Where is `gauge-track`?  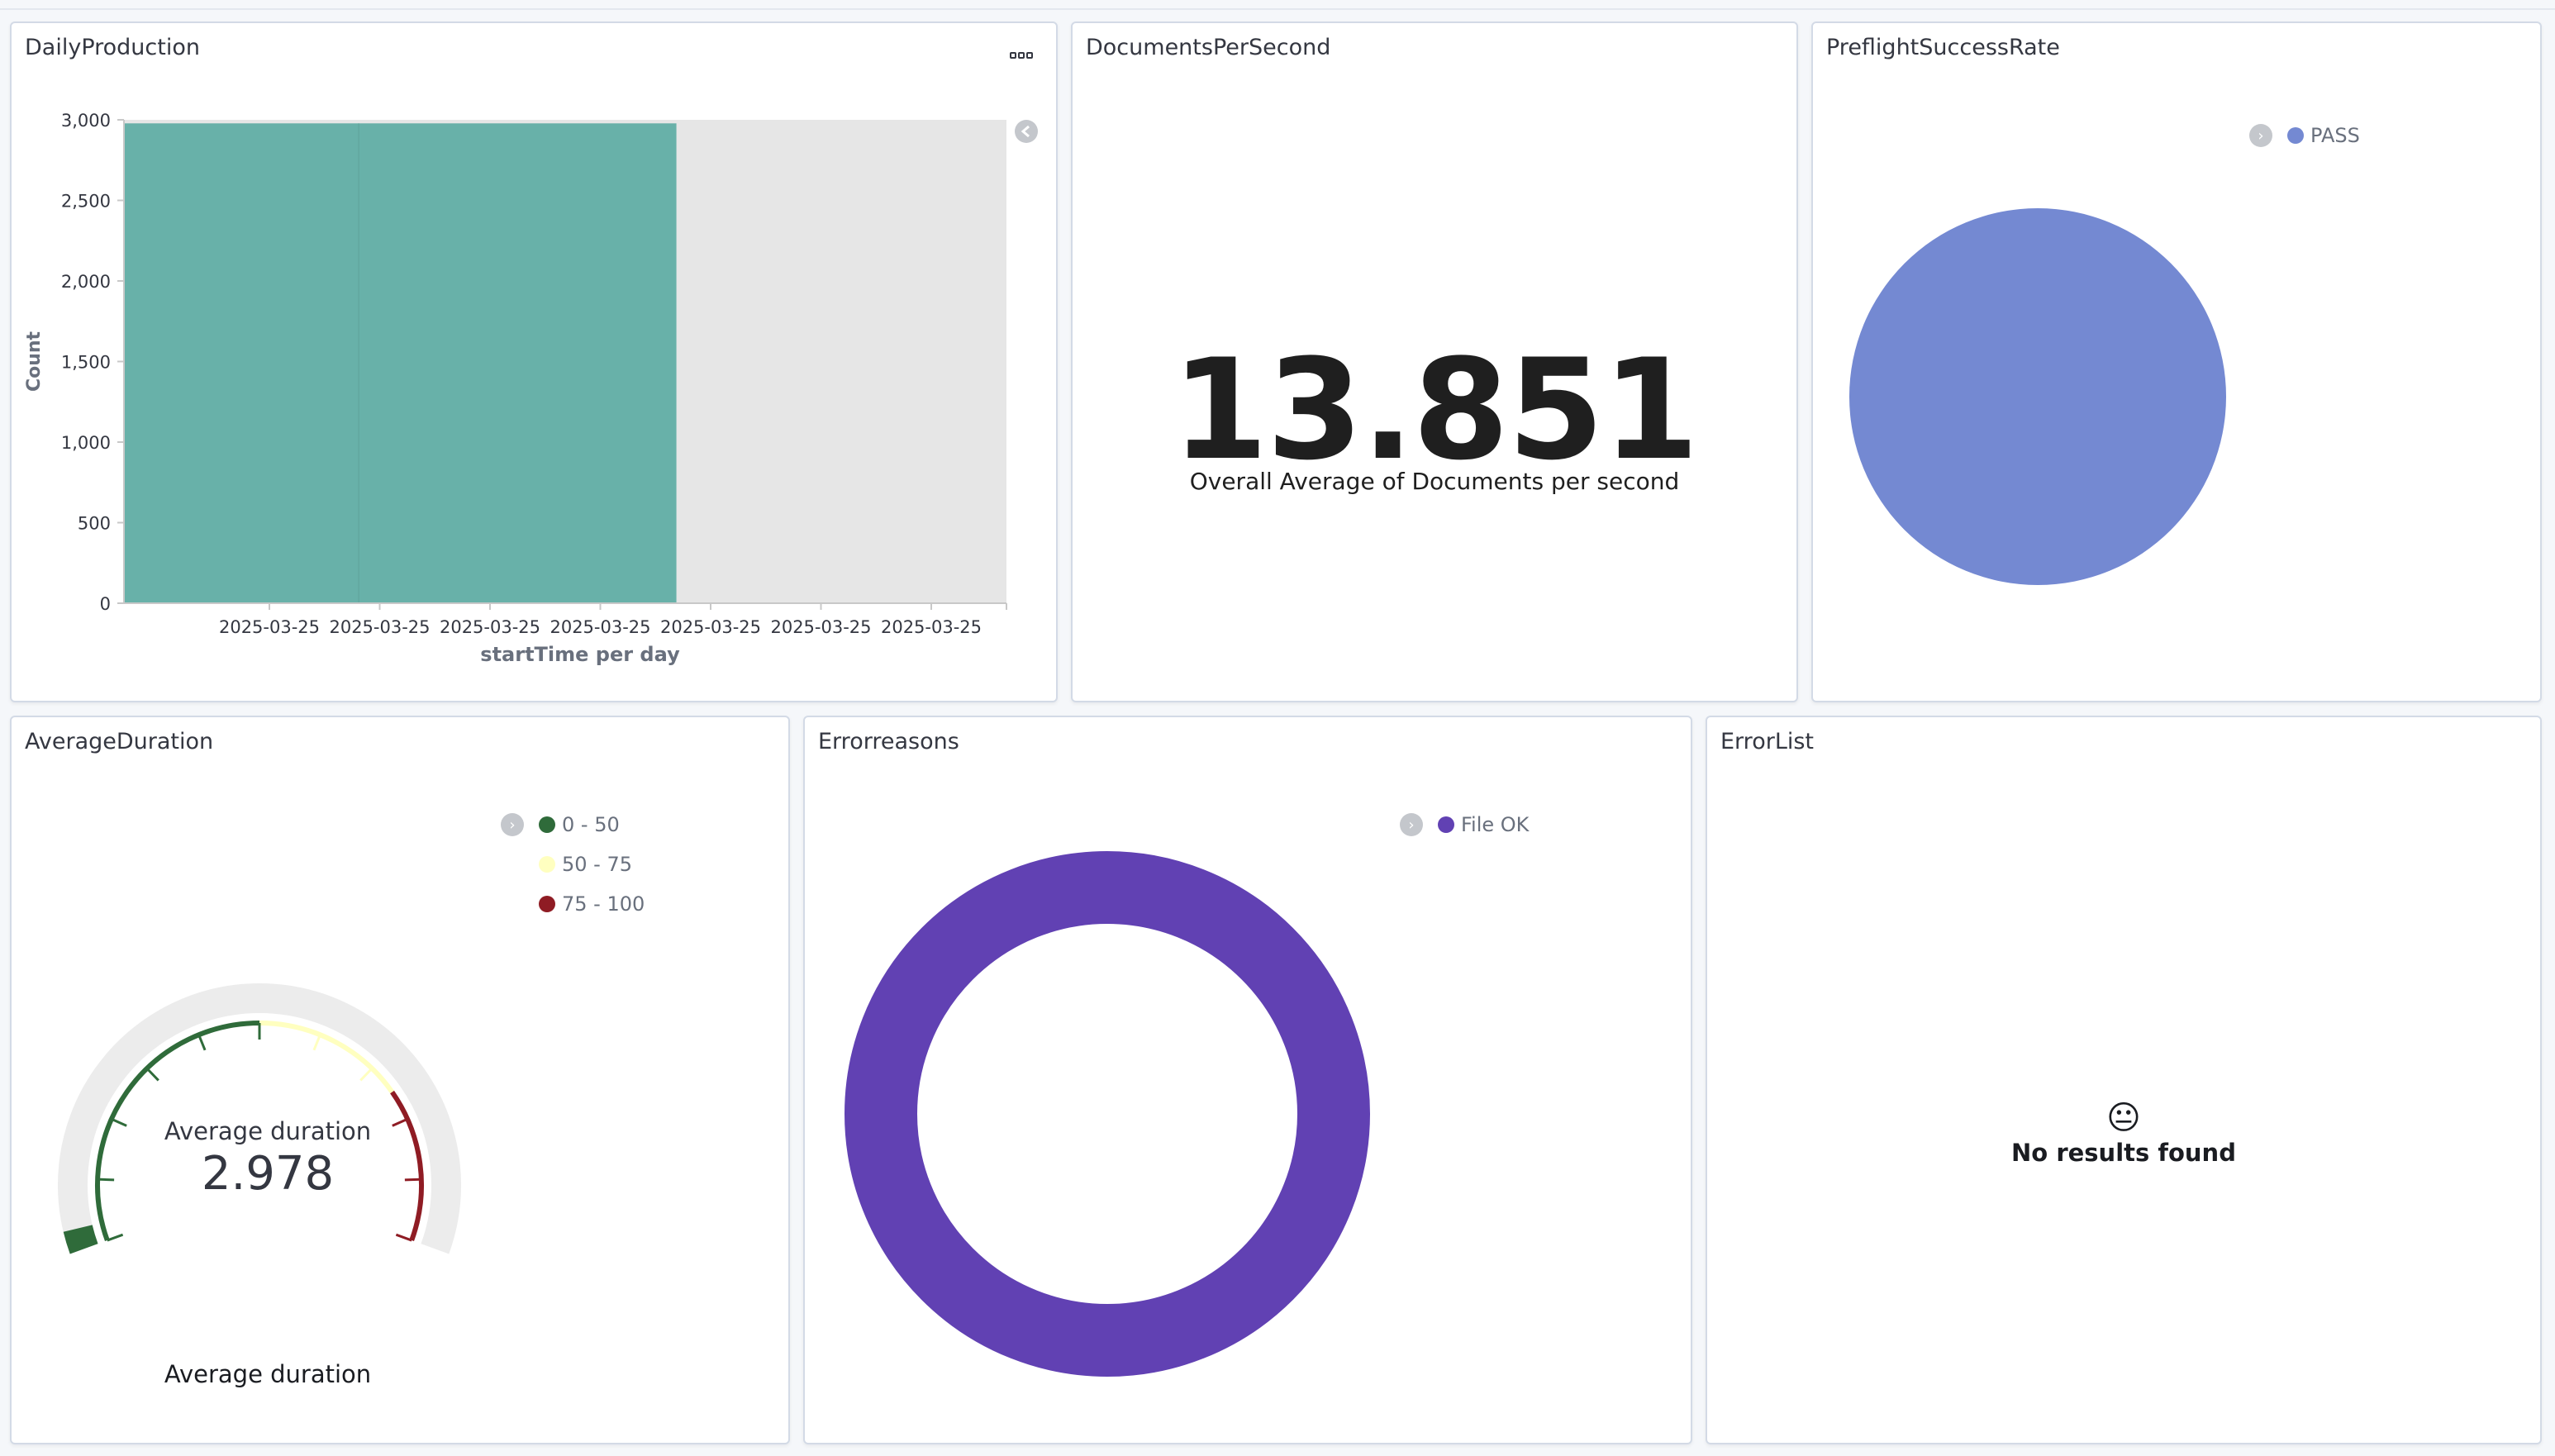 gauge-track is located at coordinates (259, 1118).